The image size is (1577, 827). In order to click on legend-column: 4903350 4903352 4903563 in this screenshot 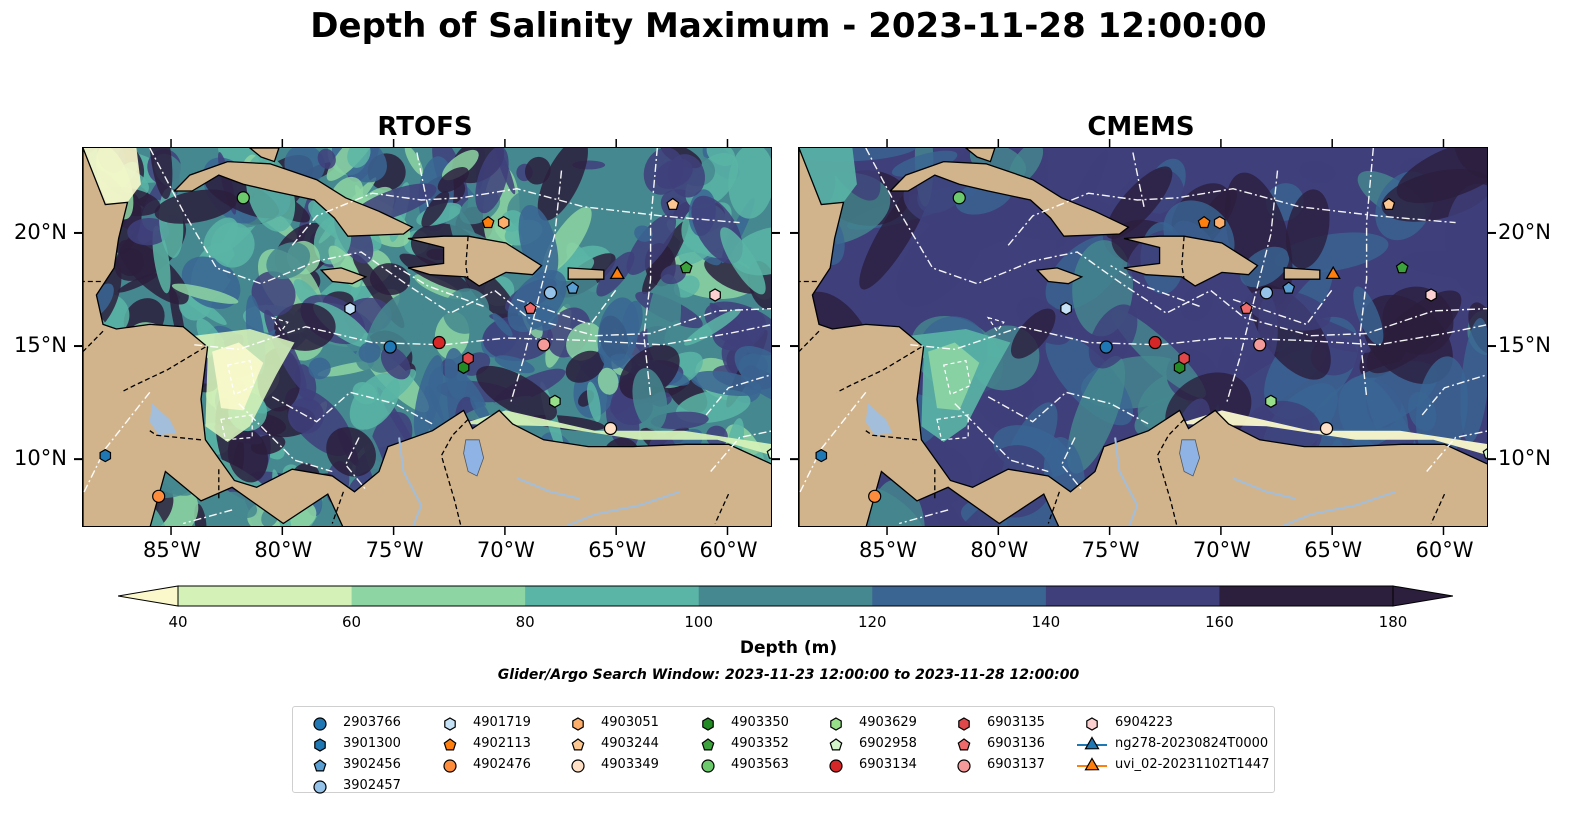, I will do `click(740, 743)`.